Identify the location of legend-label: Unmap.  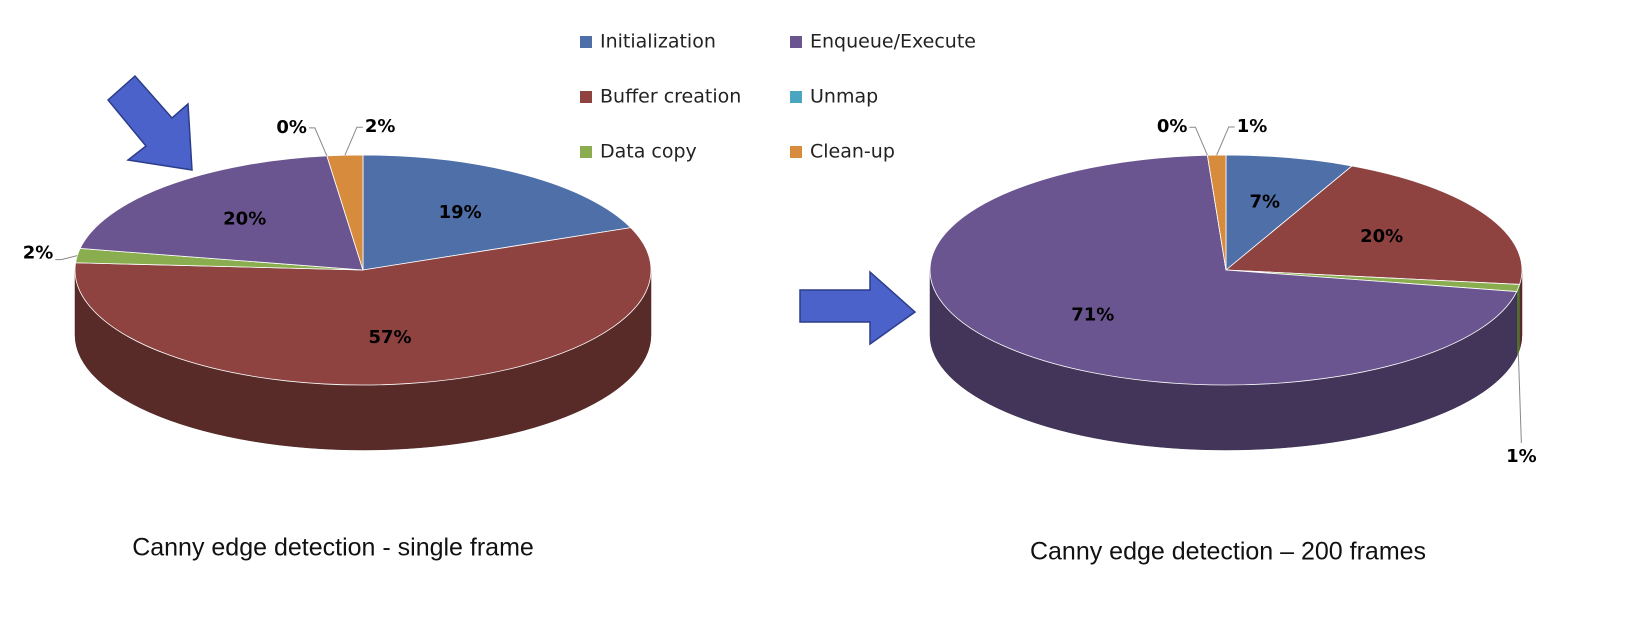
(844, 97).